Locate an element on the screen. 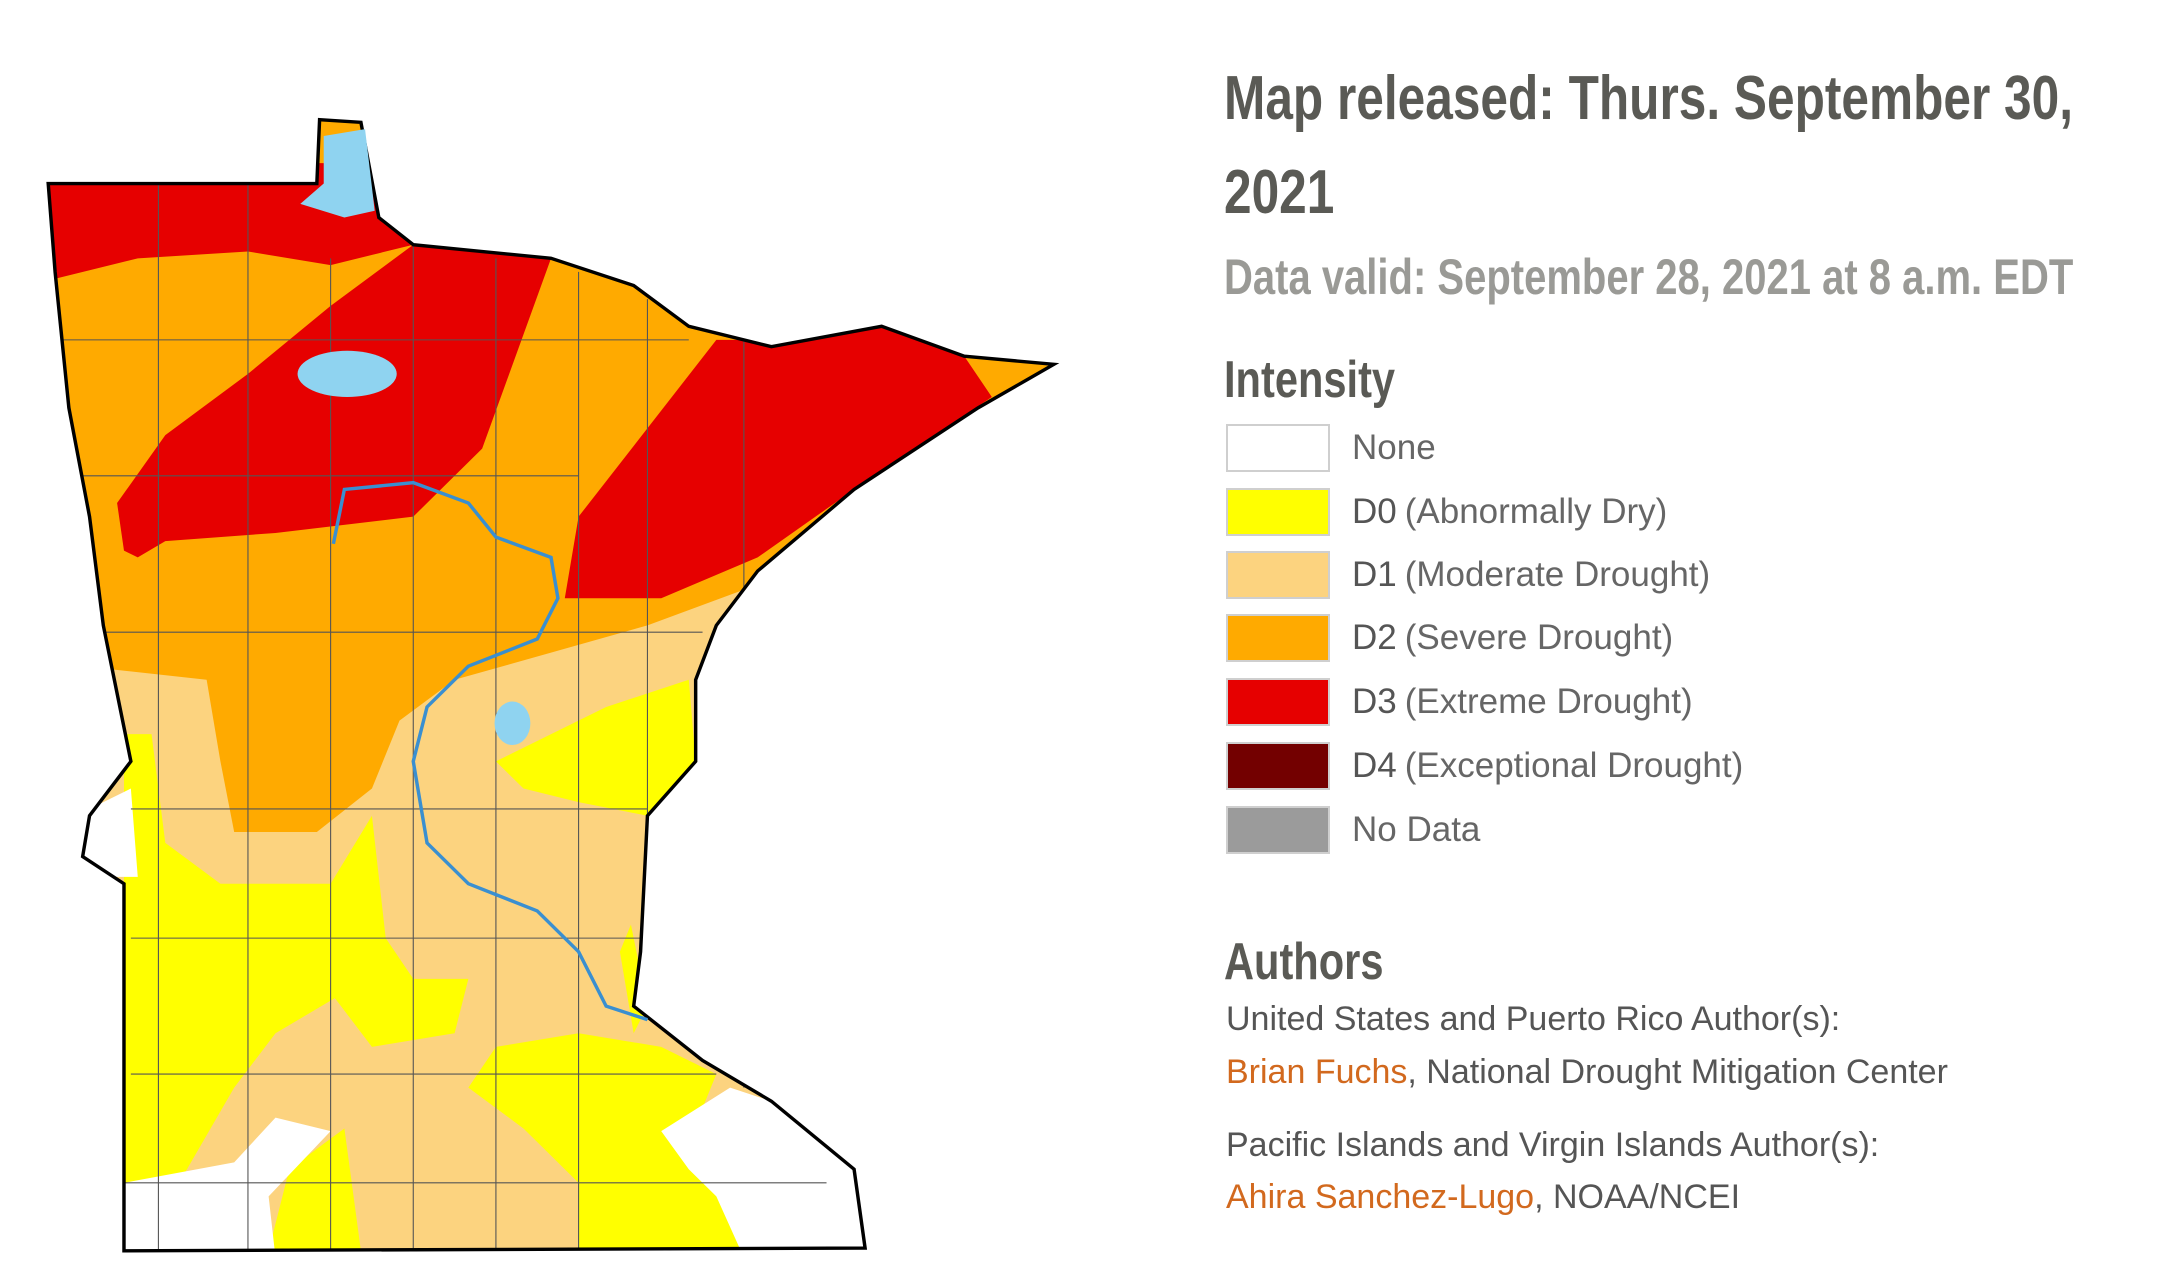 This screenshot has width=2160, height=1278. lakes is located at coordinates (414, 437).